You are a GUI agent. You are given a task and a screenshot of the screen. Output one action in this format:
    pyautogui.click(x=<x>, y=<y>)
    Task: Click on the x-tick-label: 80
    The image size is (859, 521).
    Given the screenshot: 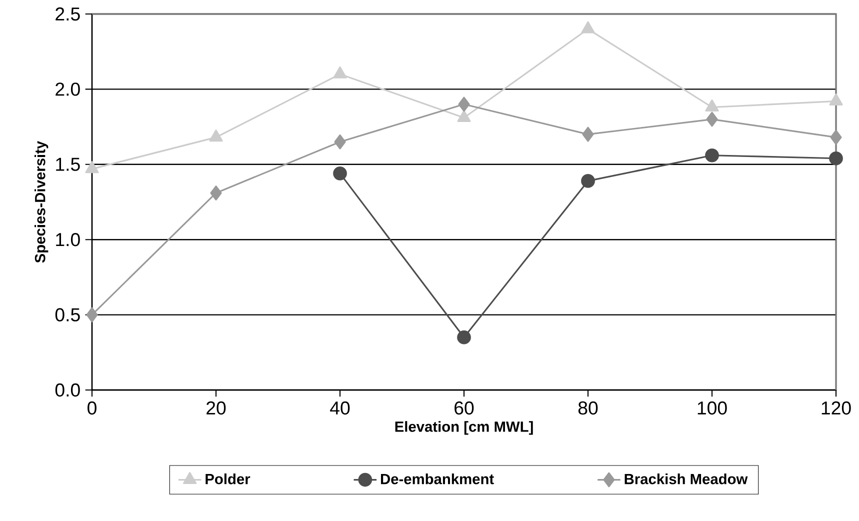 What is the action you would take?
    pyautogui.click(x=588, y=408)
    